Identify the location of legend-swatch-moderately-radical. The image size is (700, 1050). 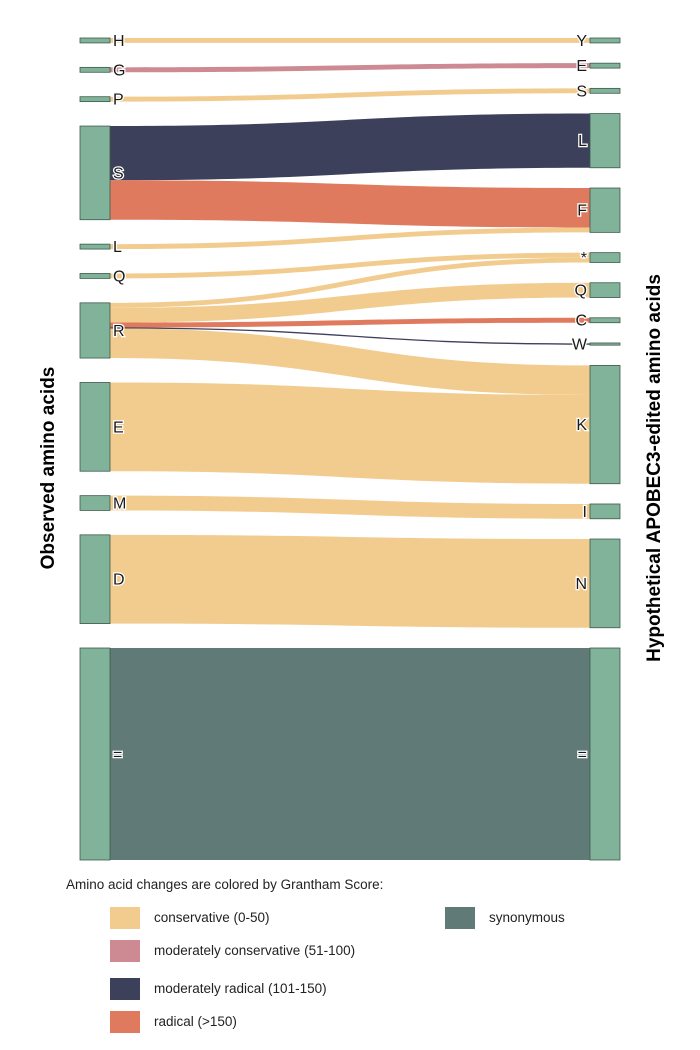
(125, 989).